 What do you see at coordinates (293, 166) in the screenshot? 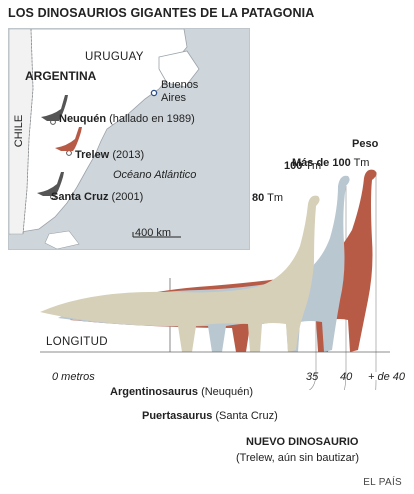
I see `weight-mid-value: 100` at bounding box center [293, 166].